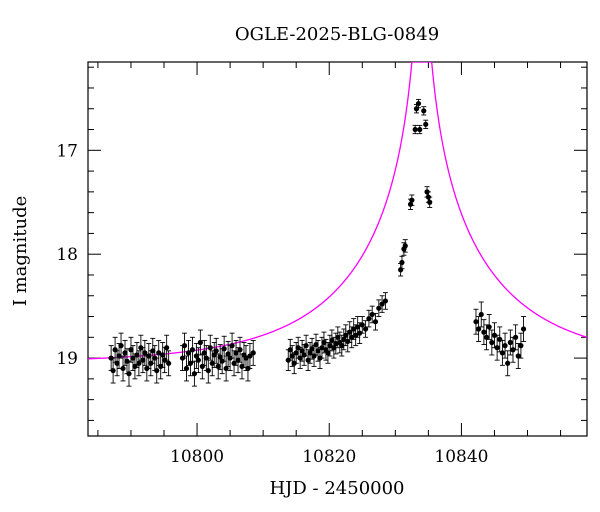 The height and width of the screenshot is (512, 600). What do you see at coordinates (197, 457) in the screenshot?
I see `x-tick-label: 10800` at bounding box center [197, 457].